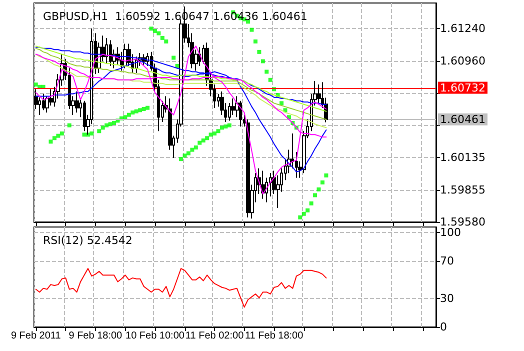  What do you see at coordinates (274, 336) in the screenshot?
I see `x-tick-label: 11 Feb 18:00` at bounding box center [274, 336].